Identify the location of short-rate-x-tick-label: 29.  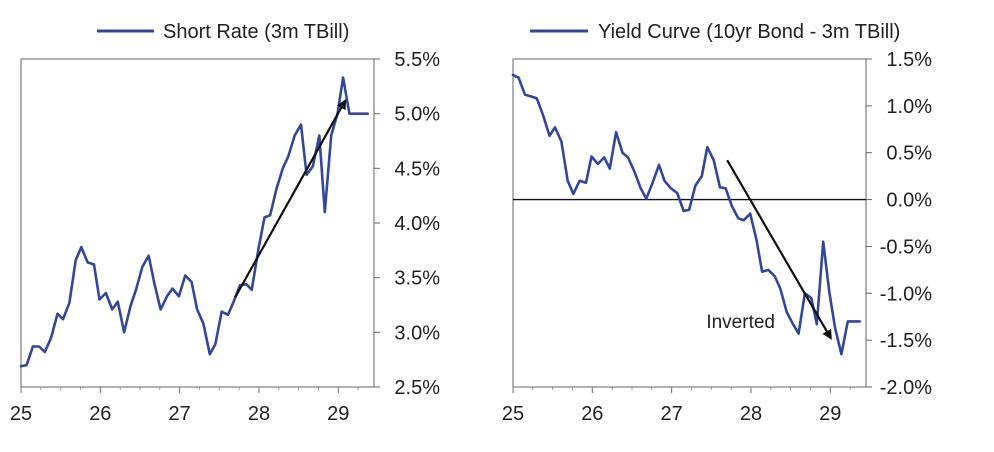
(338, 414).